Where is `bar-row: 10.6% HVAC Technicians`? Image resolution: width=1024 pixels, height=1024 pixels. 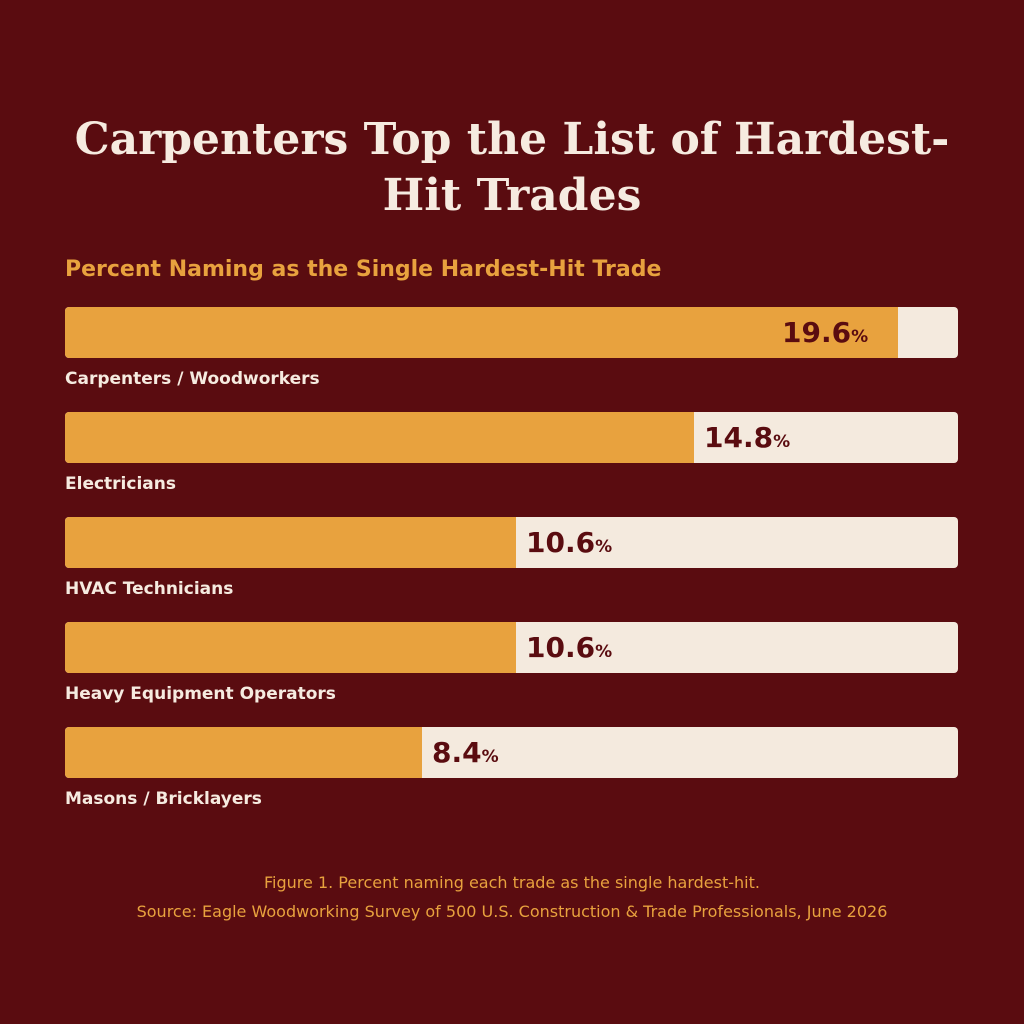 bar-row: 10.6% HVAC Technicians is located at coordinates (511, 569).